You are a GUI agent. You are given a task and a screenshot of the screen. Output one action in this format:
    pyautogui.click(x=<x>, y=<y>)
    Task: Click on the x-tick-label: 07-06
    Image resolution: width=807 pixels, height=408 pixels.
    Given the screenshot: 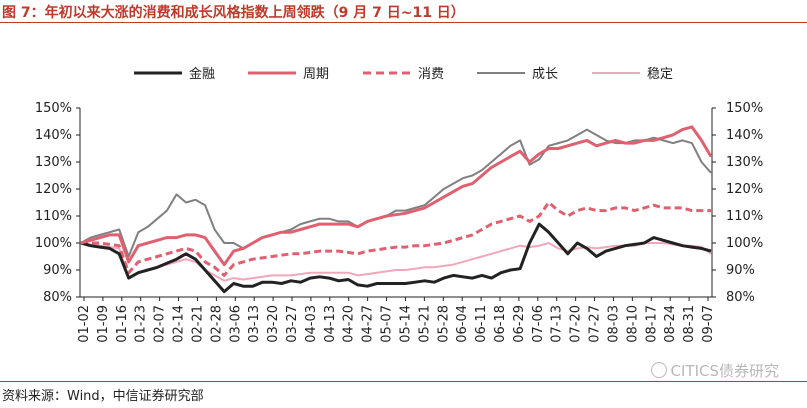 What is the action you would take?
    pyautogui.click(x=538, y=324)
    